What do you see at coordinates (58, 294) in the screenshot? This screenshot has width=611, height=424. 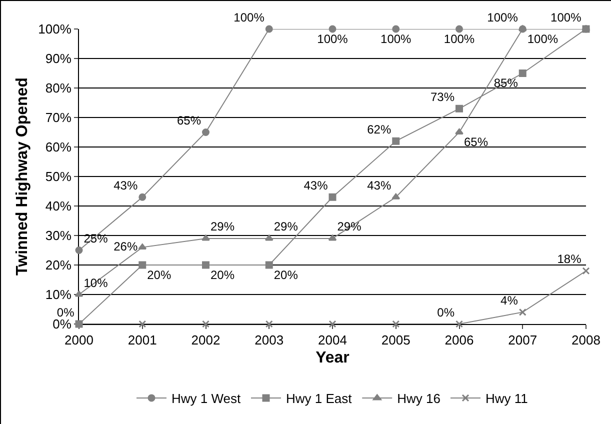 I see `y-tick-label: 10%` at bounding box center [58, 294].